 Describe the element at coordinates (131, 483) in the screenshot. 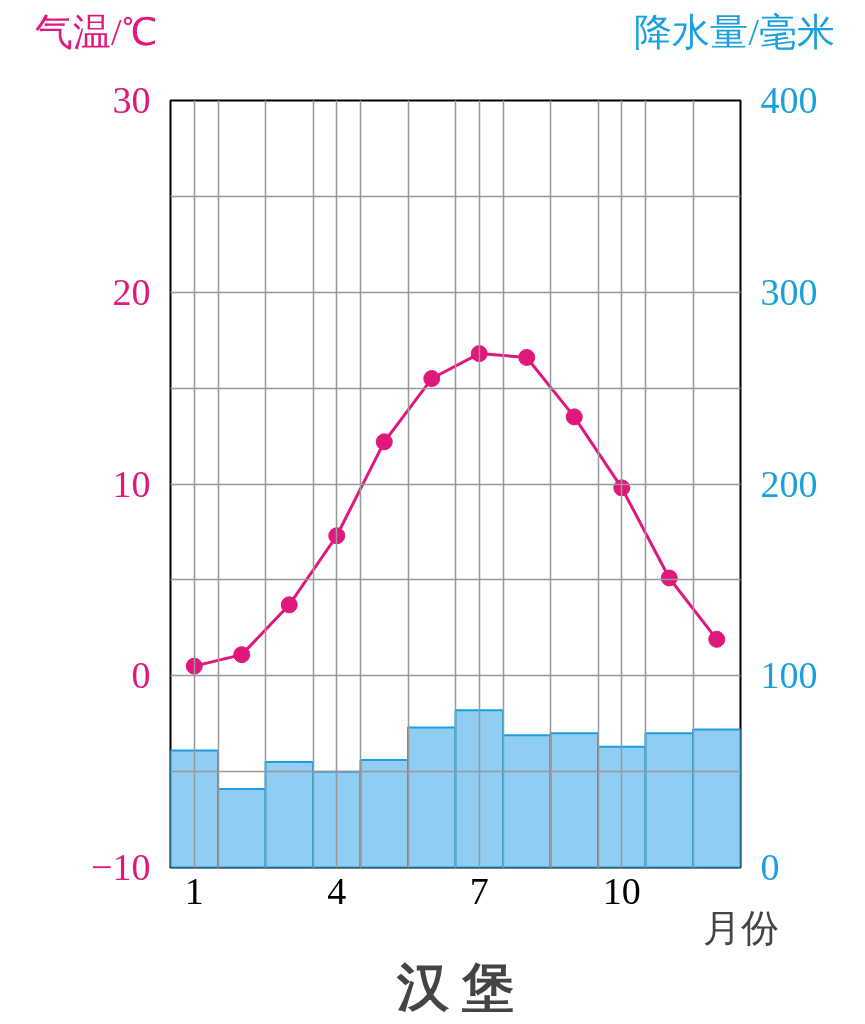

I see `y-tick-label: 10` at that location.